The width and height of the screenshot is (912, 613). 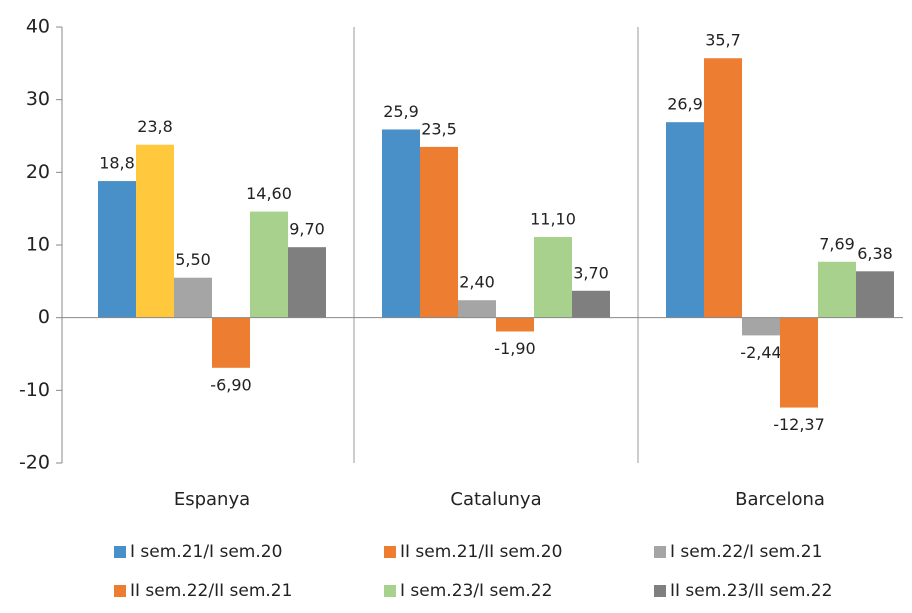 What do you see at coordinates (38, 172) in the screenshot?
I see `y-tick-label: 20` at bounding box center [38, 172].